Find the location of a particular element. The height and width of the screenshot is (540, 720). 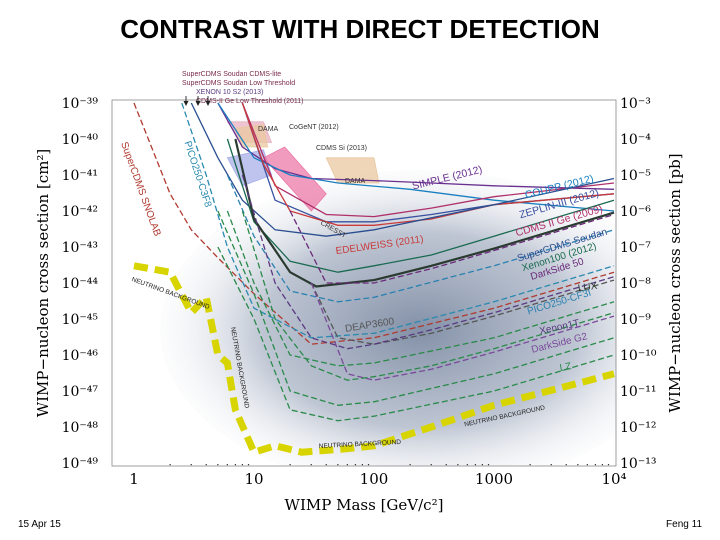

y-tick-label-left: 10⁻⁴⁵ is located at coordinates (80, 320).